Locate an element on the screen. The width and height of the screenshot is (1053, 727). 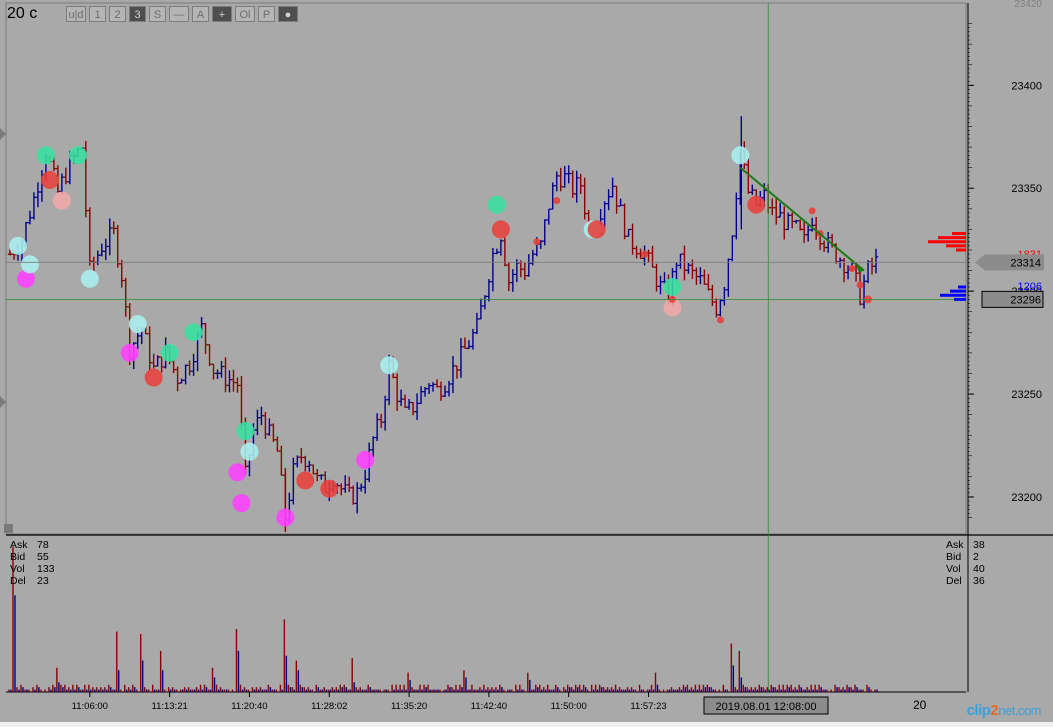
toolbar-button-circle: ● is located at coordinates (288, 14).